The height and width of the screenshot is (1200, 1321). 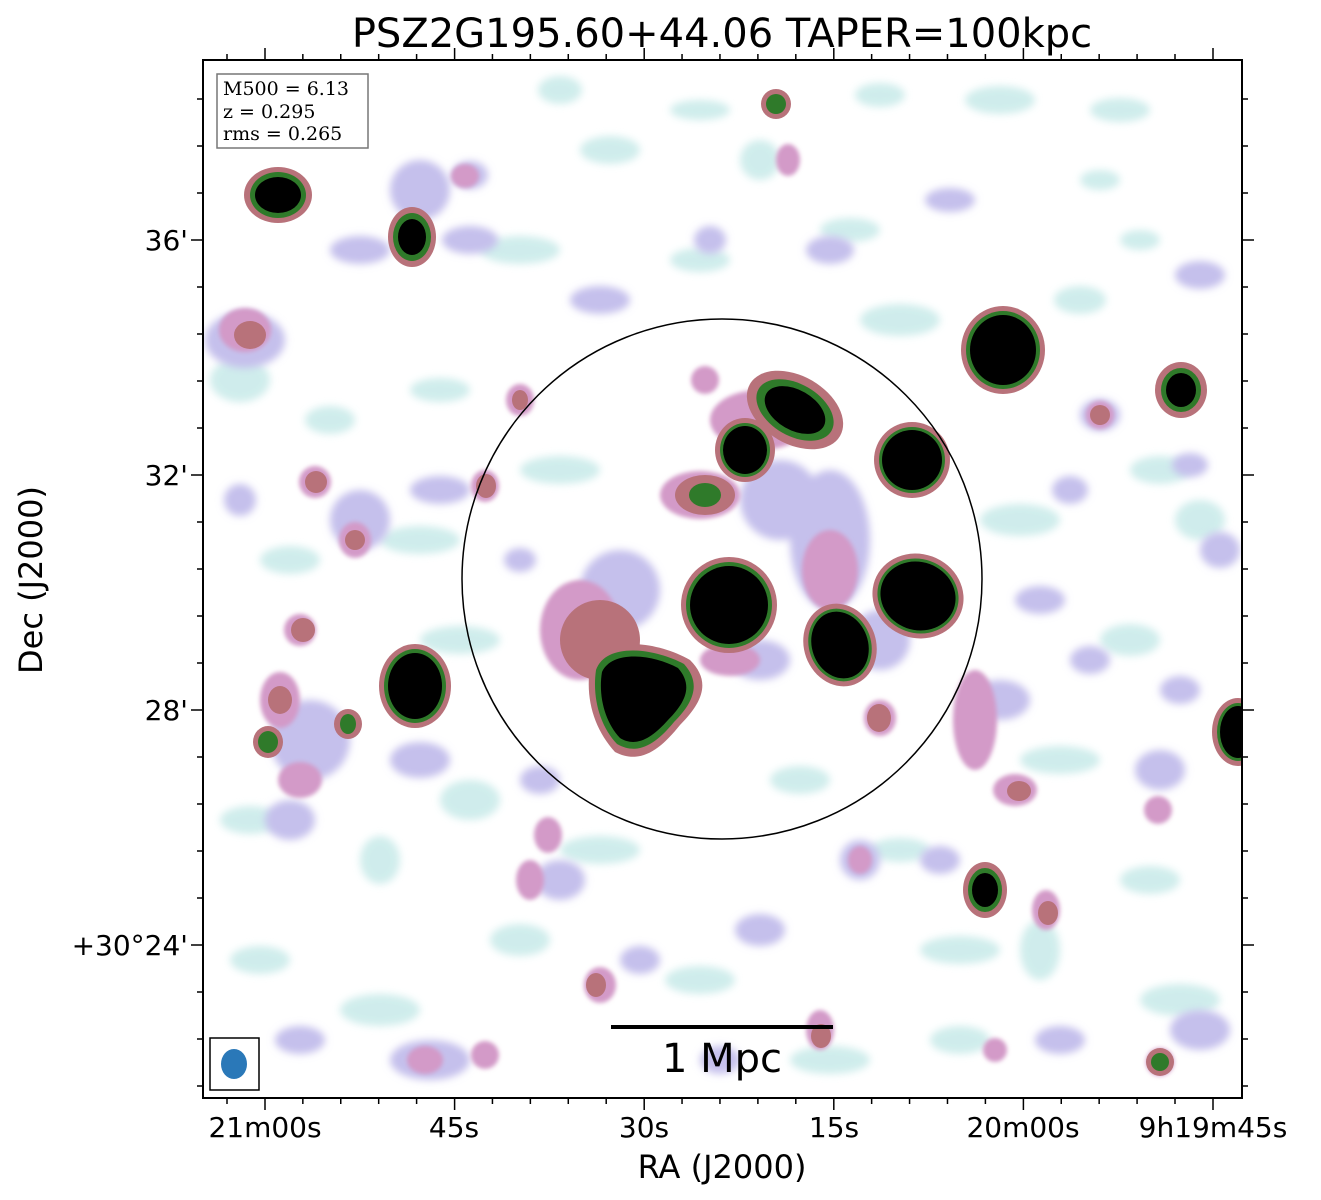 What do you see at coordinates (1213, 1127) in the screenshot?
I see `x-tick-label: 9h19m45s` at bounding box center [1213, 1127].